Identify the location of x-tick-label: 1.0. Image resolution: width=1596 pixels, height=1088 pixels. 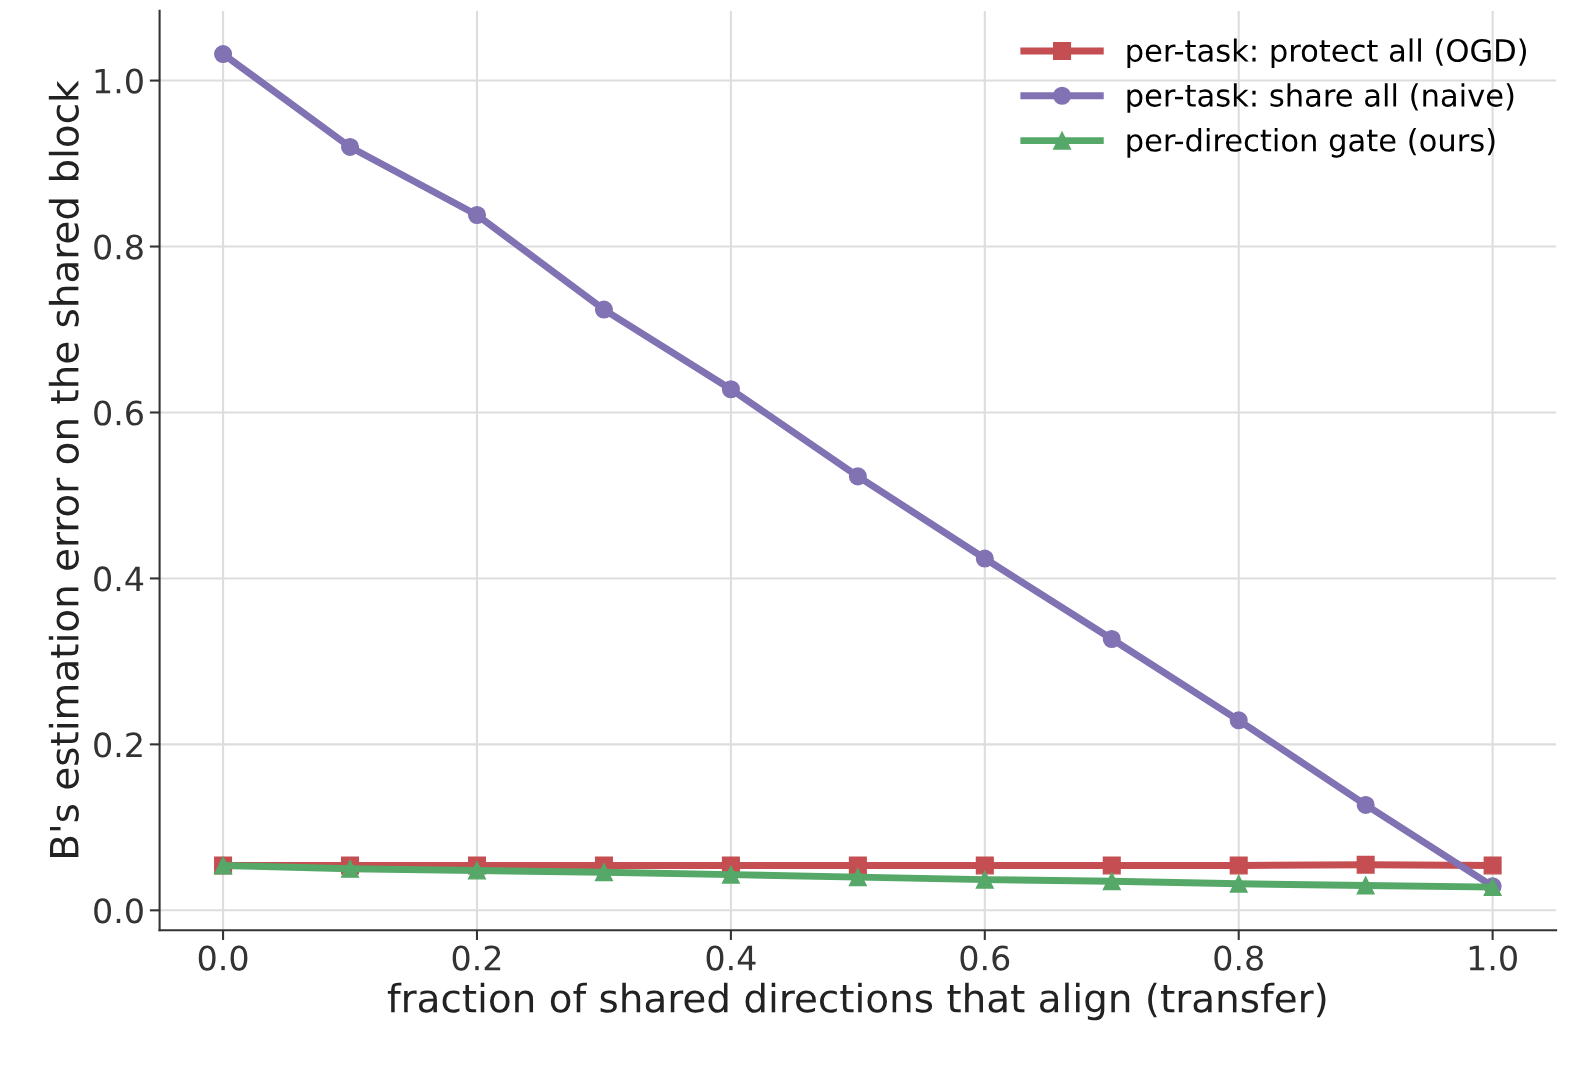
(1493, 958).